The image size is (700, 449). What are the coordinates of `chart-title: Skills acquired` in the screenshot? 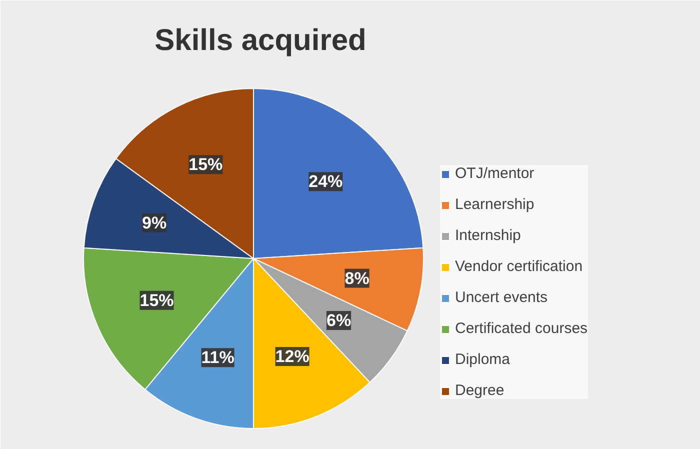 It's located at (260, 40).